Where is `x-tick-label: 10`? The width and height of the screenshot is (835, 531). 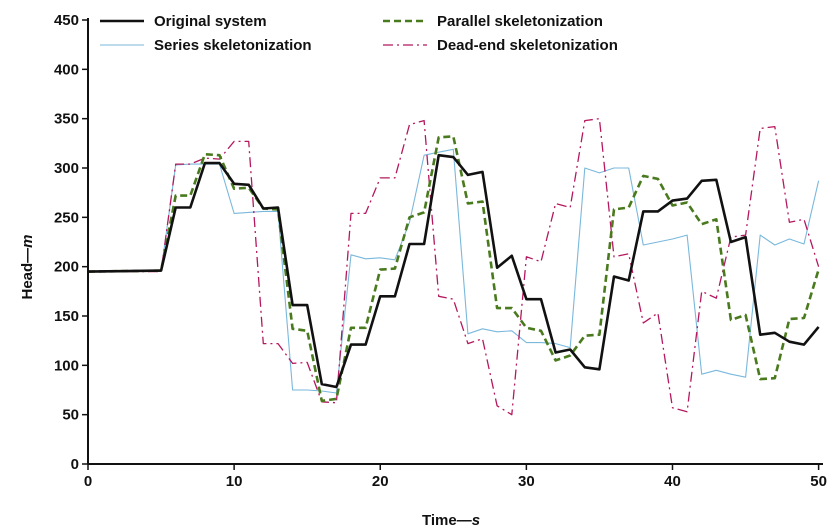 x-tick-label: 10 is located at coordinates (234, 481).